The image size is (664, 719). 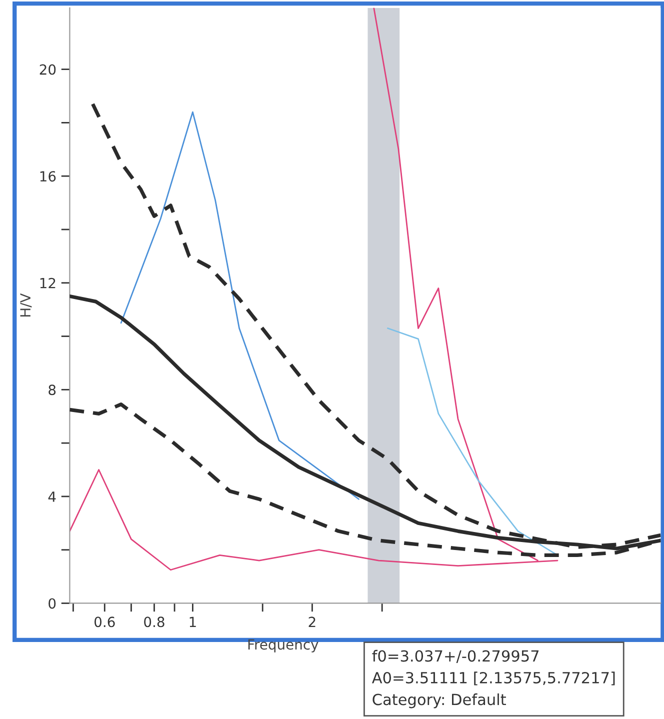 What do you see at coordinates (455, 656) in the screenshot?
I see `text: f0=3.037+/-0.279957` at bounding box center [455, 656].